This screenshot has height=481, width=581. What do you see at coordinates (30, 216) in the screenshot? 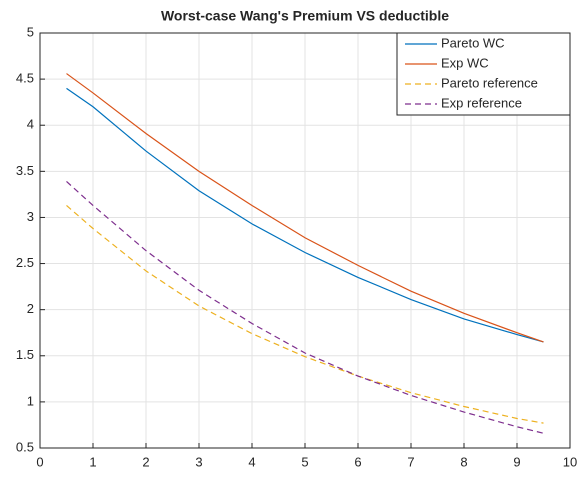
I see `y-tick-label: 3` at bounding box center [30, 216].